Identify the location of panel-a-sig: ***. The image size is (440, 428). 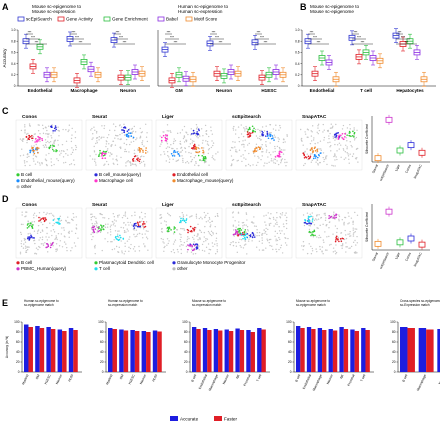
(262, 37).